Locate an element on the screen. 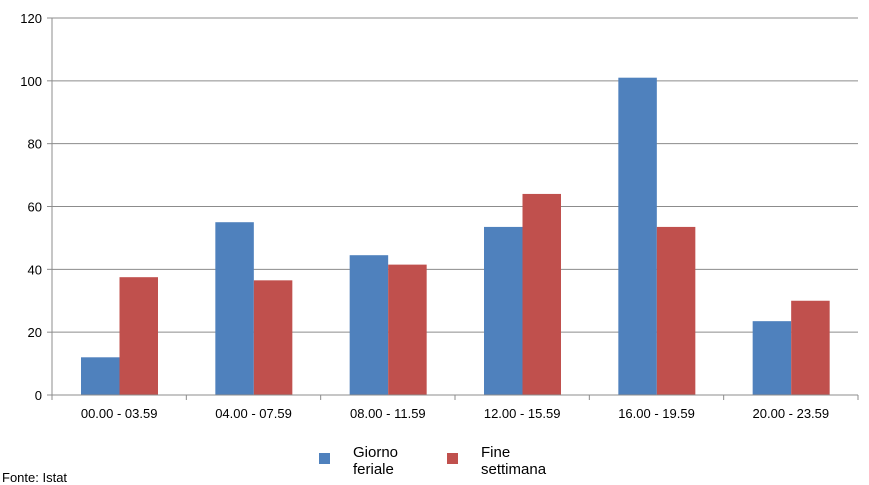 The height and width of the screenshot is (485, 869). y-tick-label: 60 is located at coordinates (35, 207).